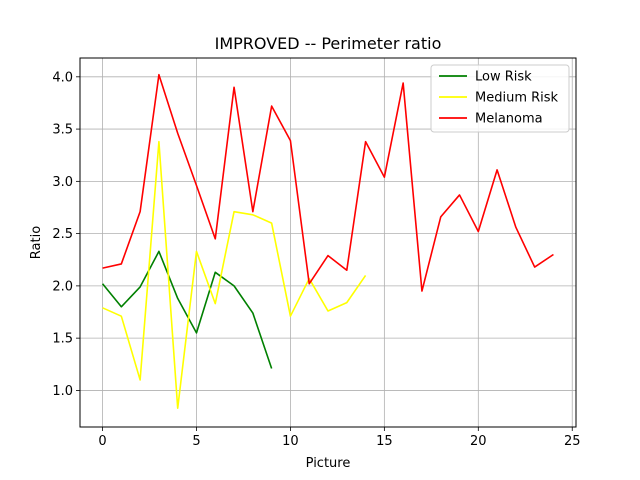 This screenshot has width=640, height=480. Describe the element at coordinates (62, 339) in the screenshot. I see `y-tick-label: 1.5` at that location.